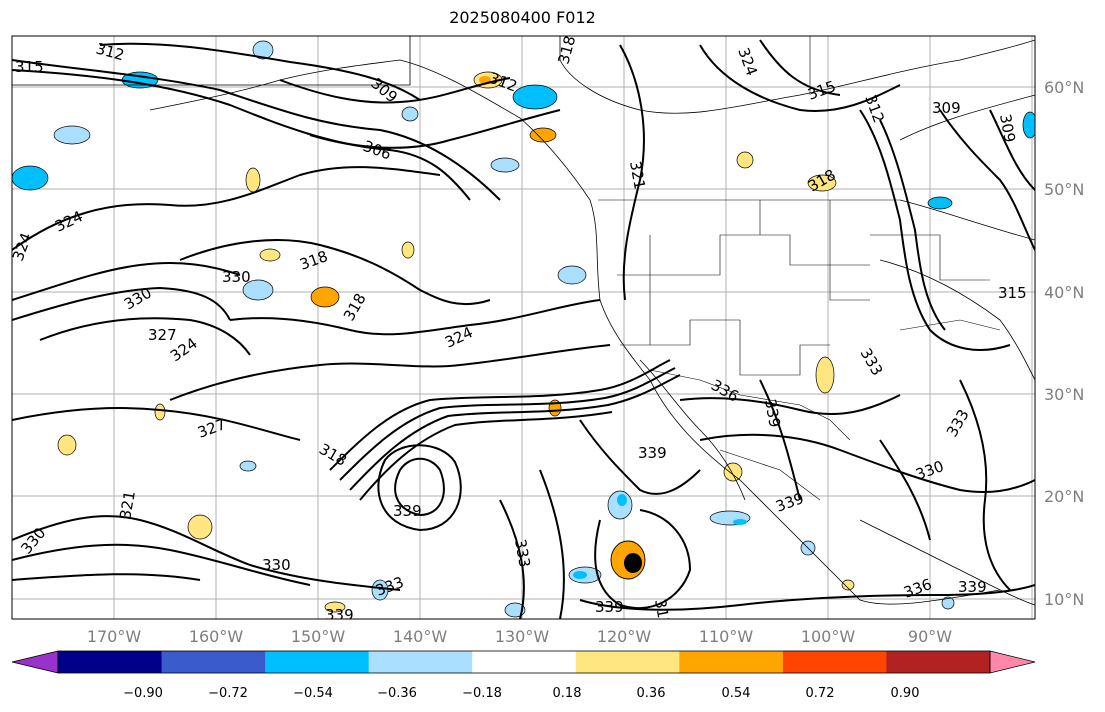 The width and height of the screenshot is (1105, 712). What do you see at coordinates (1064, 87) in the screenshot?
I see `lat-label: 60°N` at bounding box center [1064, 87].